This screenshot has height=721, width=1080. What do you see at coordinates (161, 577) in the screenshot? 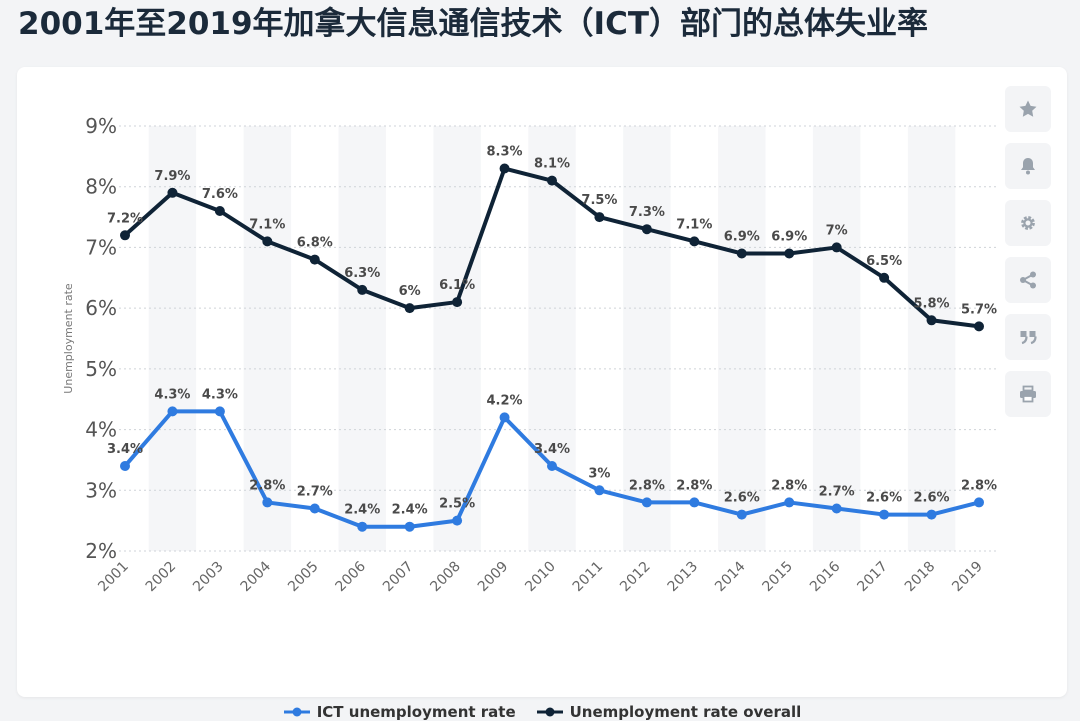
I see `x-tick-label: 2002` at bounding box center [161, 577].